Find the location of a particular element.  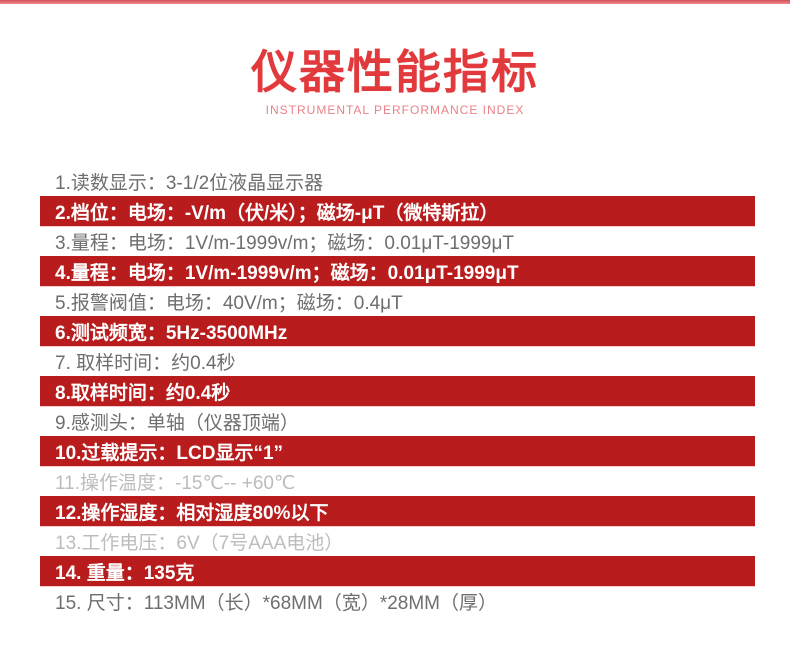

spec-row-text: 1.读数显示：3-1/2位液晶显示器 is located at coordinates (189, 183).